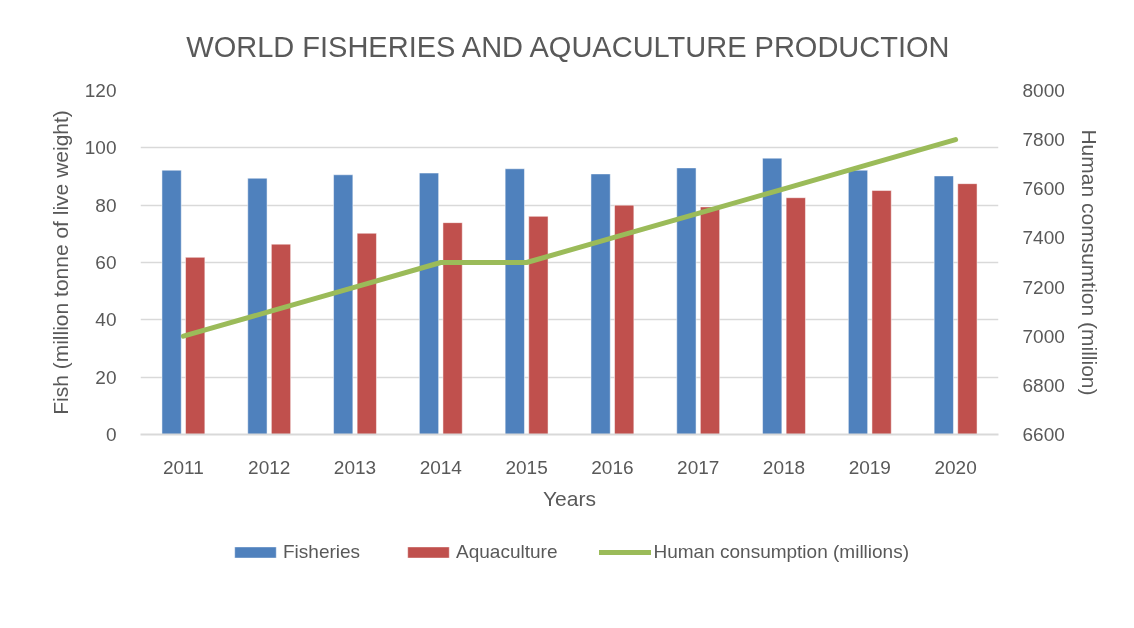 The image size is (1134, 628). Describe the element at coordinates (568, 46) in the screenshot. I see `chart-title: WORLD FISHERIES AND AQUACULTURE PRODUCTION` at that location.